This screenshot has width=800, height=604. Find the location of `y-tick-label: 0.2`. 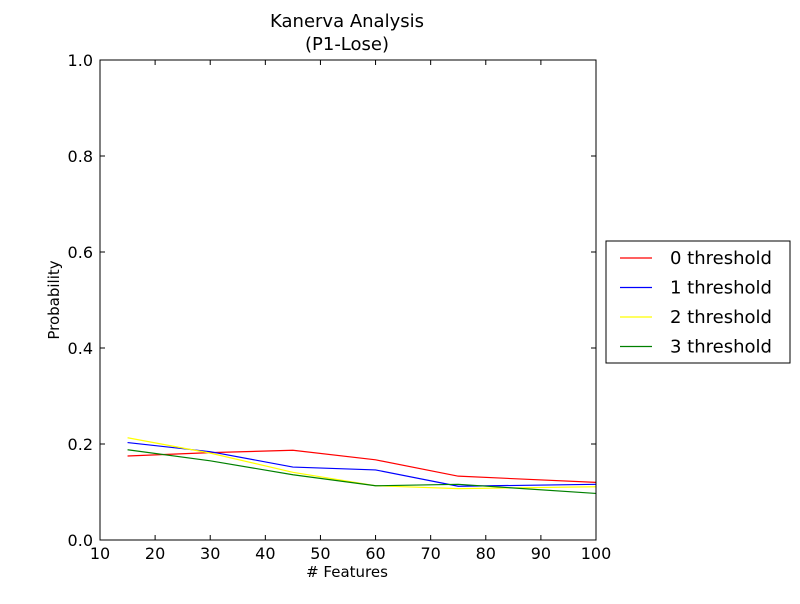

y-tick-label: 0.2 is located at coordinates (80, 444).